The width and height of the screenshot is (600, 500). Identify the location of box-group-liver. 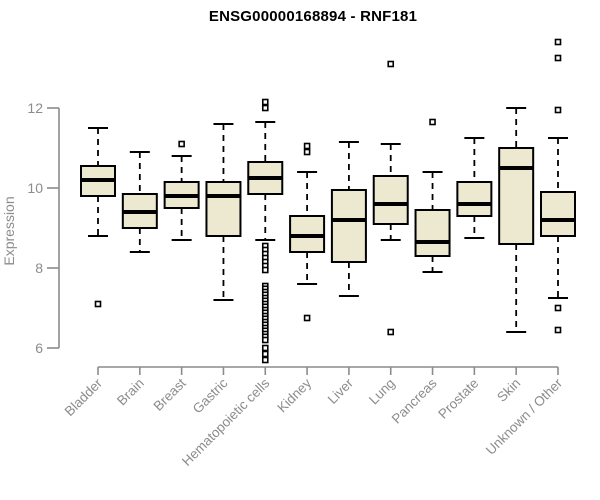
(348, 219).